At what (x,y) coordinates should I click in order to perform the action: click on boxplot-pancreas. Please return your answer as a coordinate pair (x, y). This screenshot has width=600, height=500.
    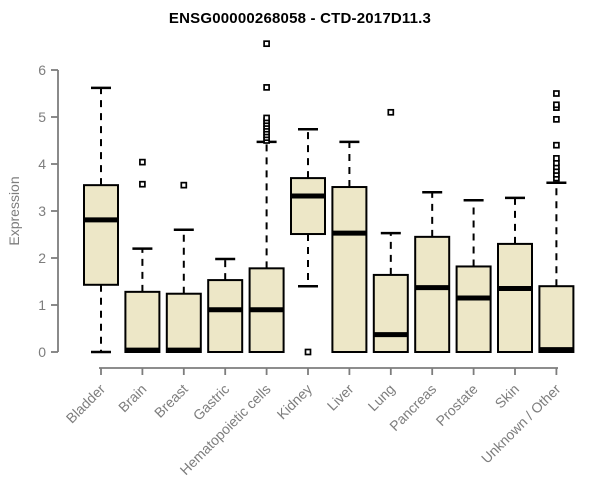
    Looking at the image, I should click on (432, 272).